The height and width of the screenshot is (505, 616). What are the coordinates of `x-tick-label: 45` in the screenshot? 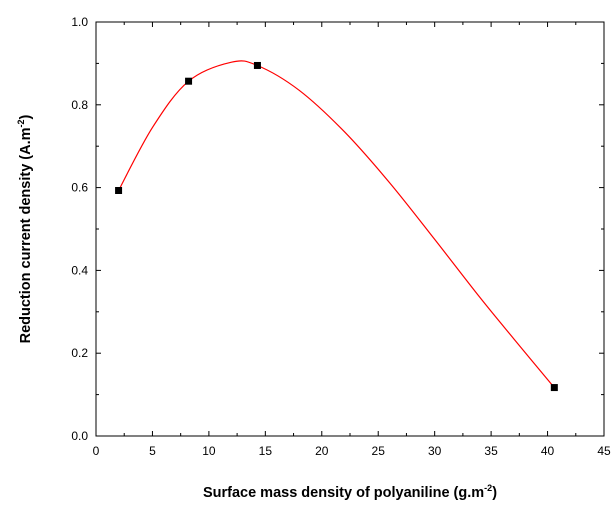 It's located at (604, 451).